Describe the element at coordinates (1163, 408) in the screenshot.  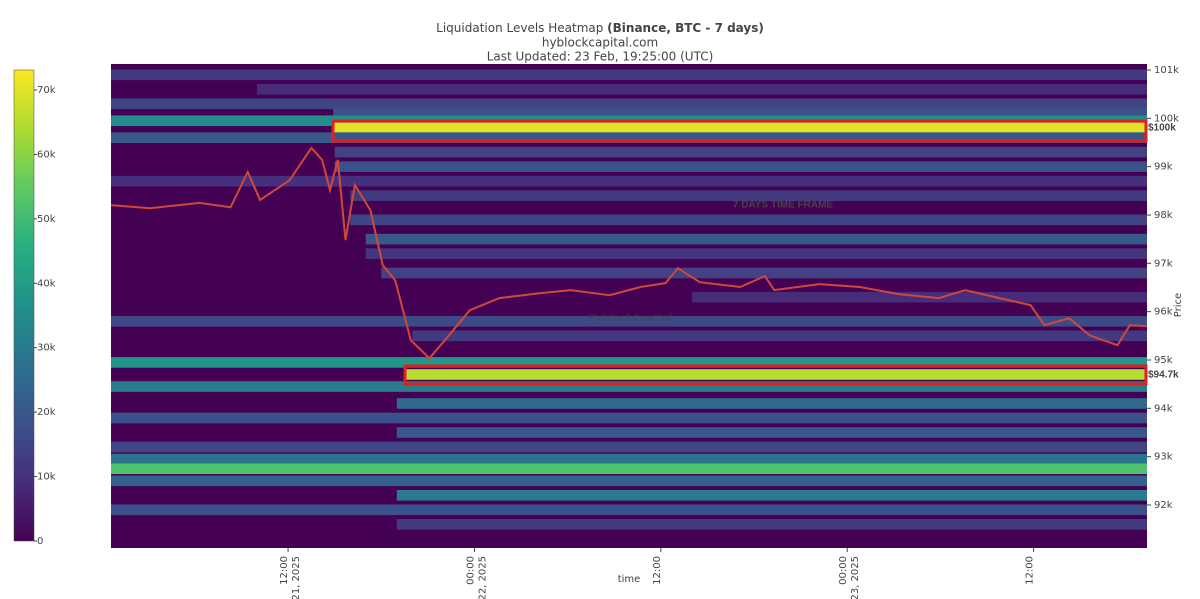
I see `y-tick-label: 94k` at that location.